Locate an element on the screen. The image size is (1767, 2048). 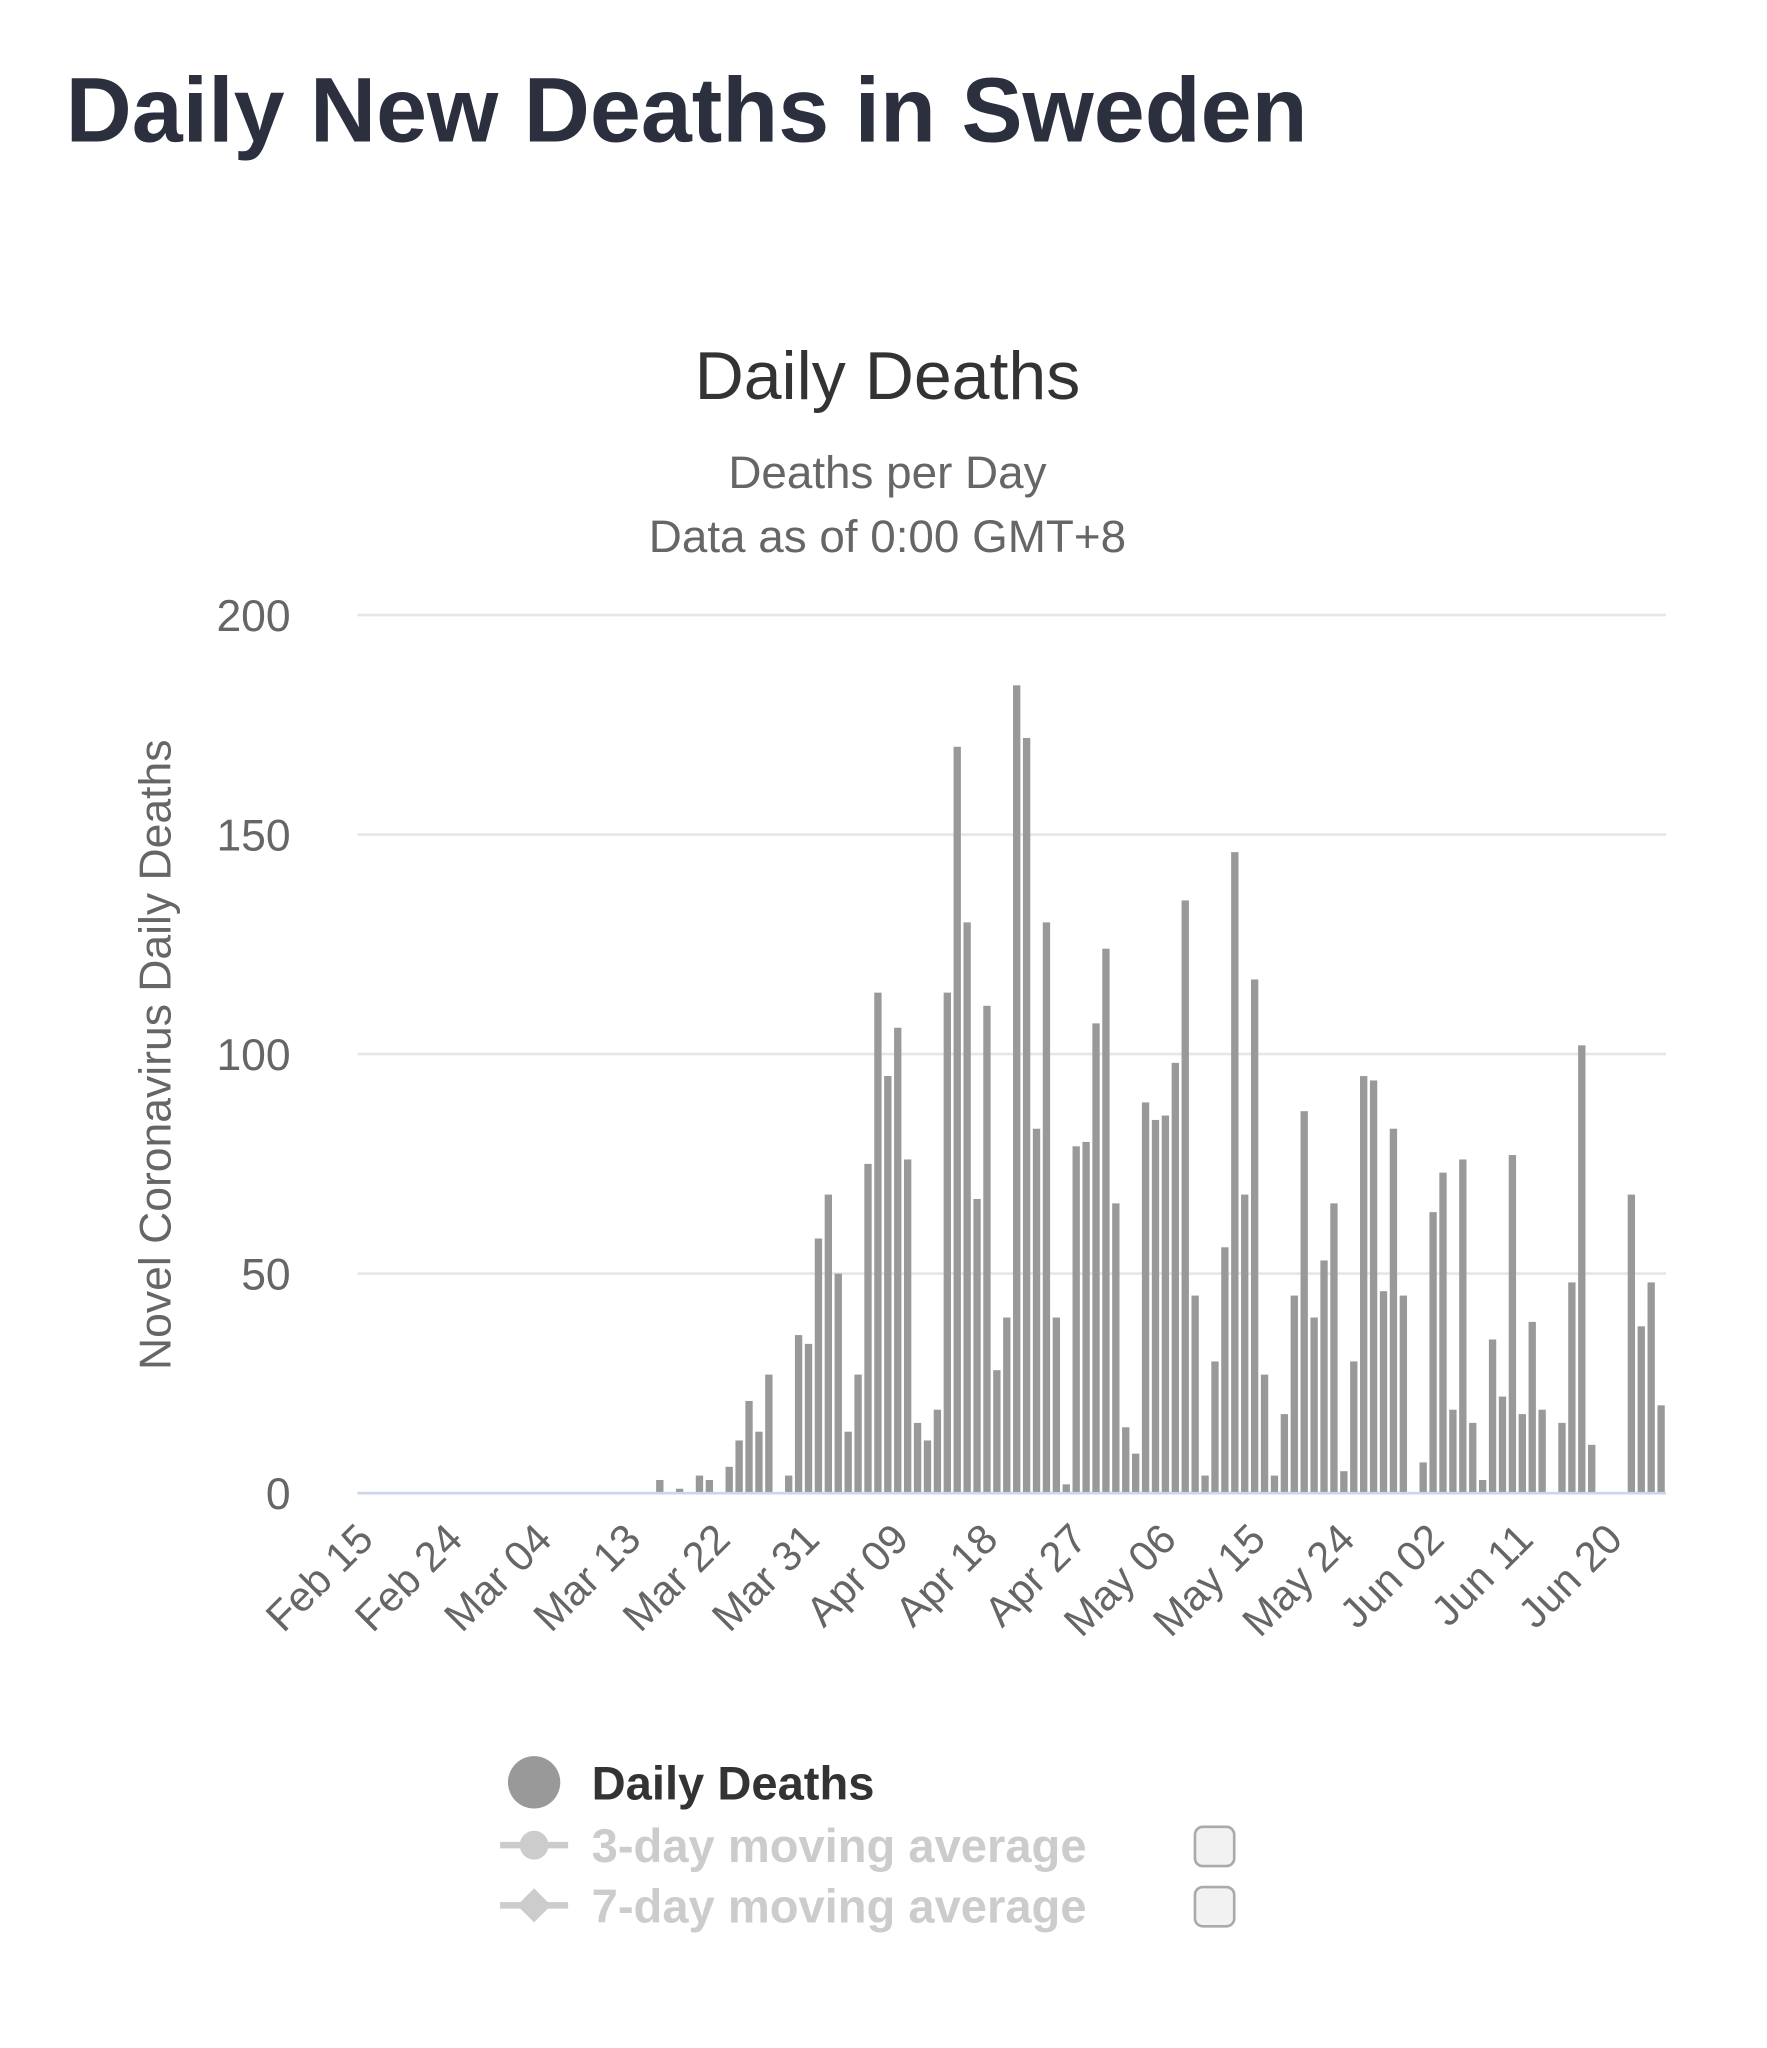
y-tick-label: 50 is located at coordinates (265, 1274).